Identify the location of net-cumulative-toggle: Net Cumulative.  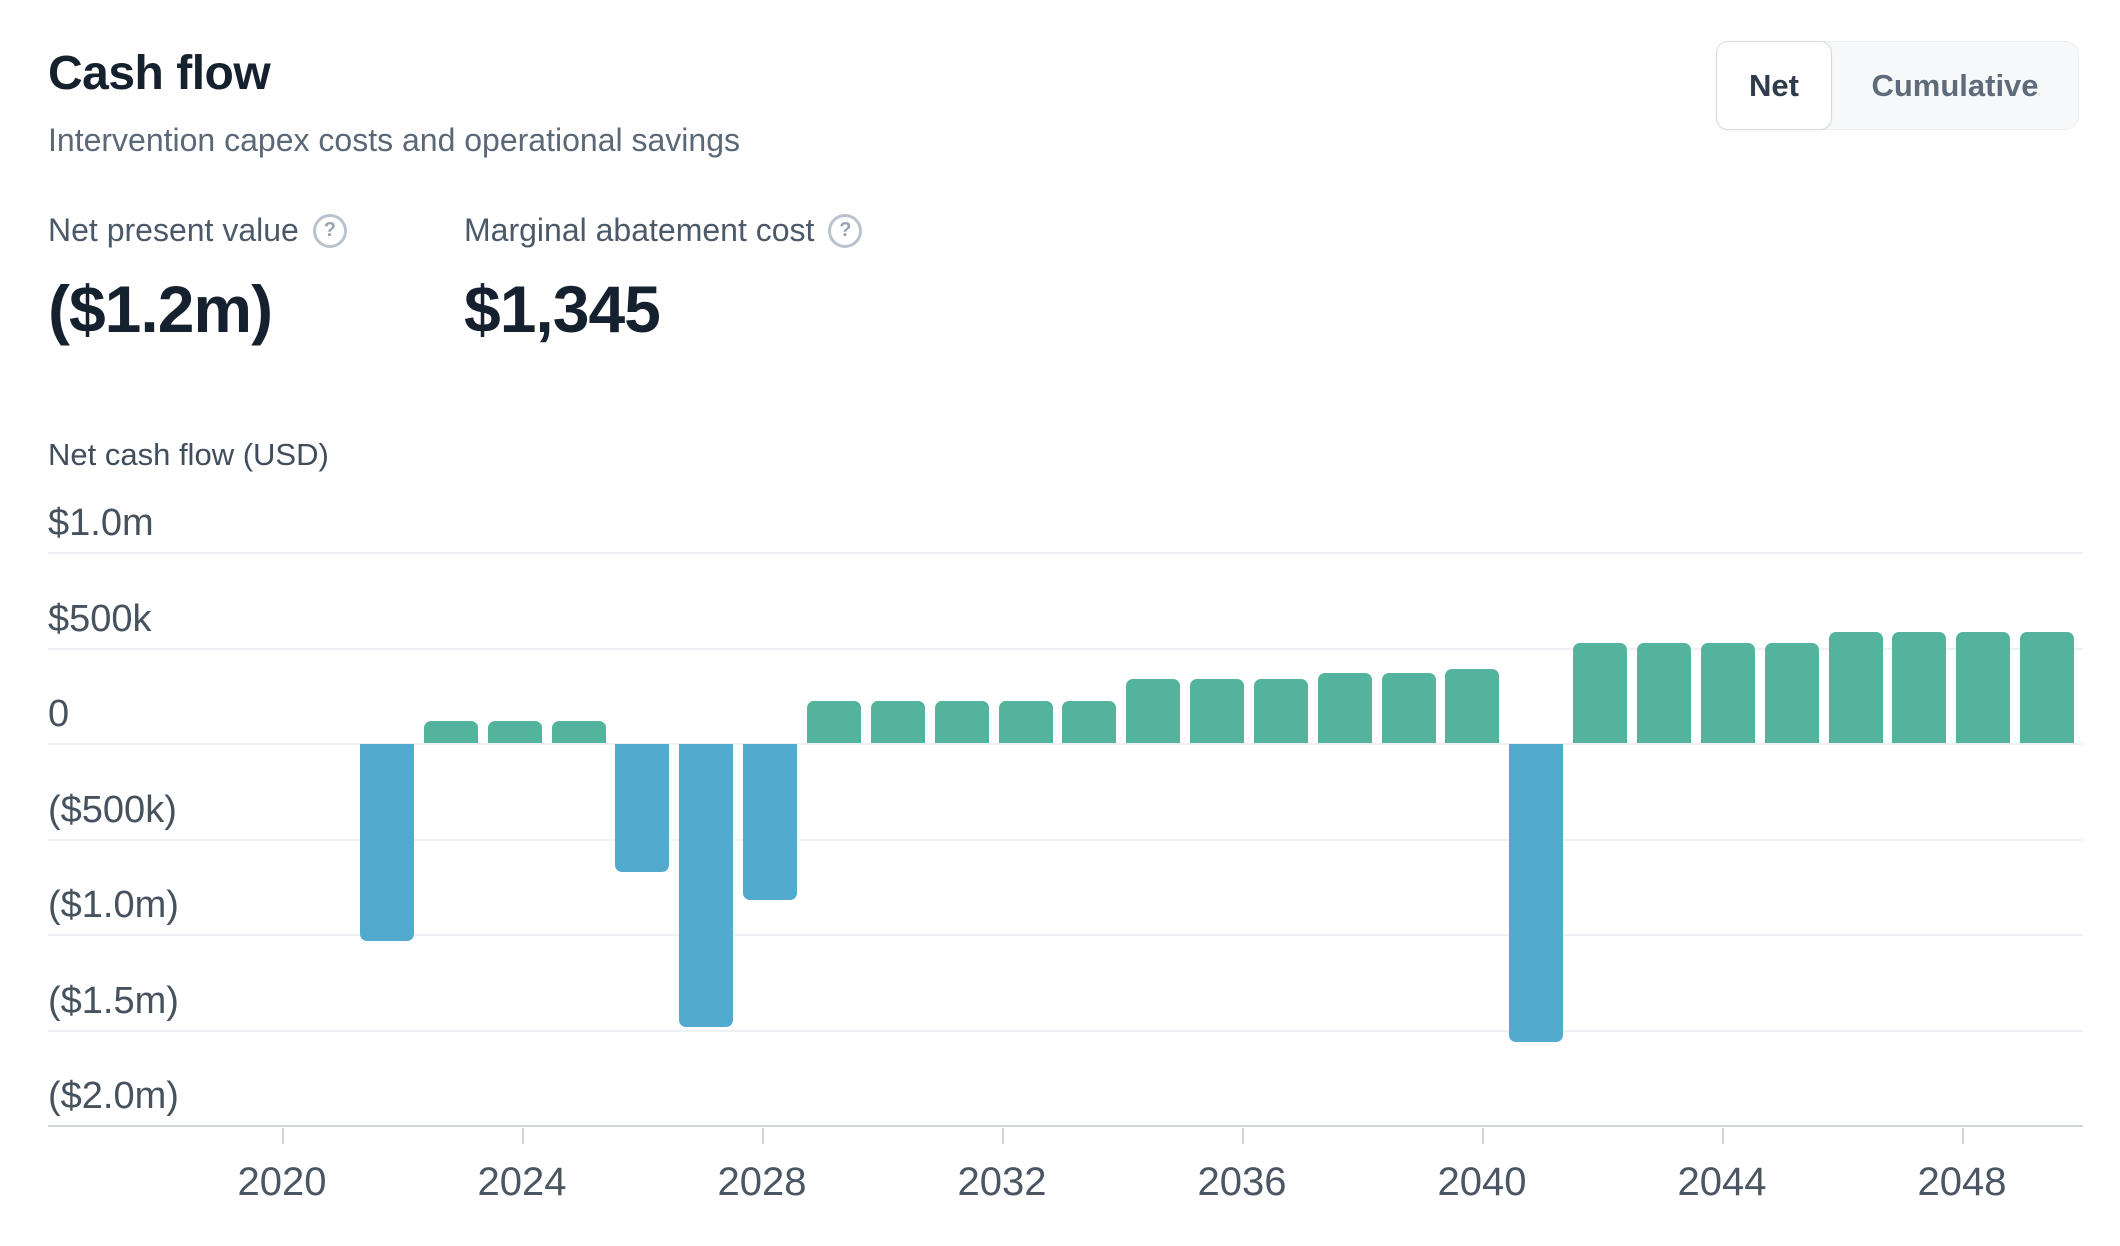
(1897, 85).